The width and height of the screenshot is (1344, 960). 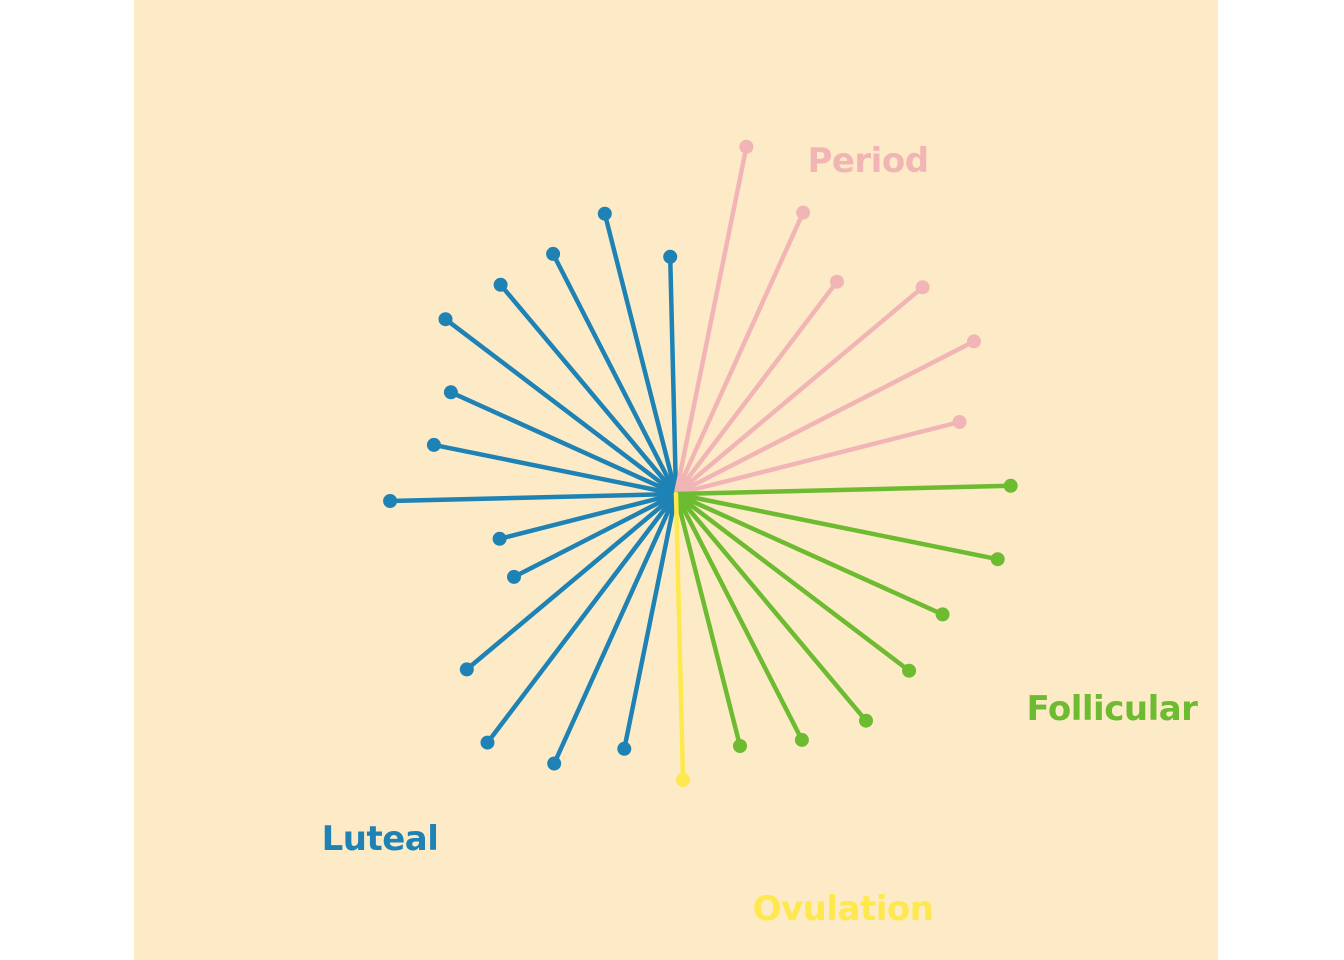 I want to click on dot-day-21-luteal, so click(x=390, y=501).